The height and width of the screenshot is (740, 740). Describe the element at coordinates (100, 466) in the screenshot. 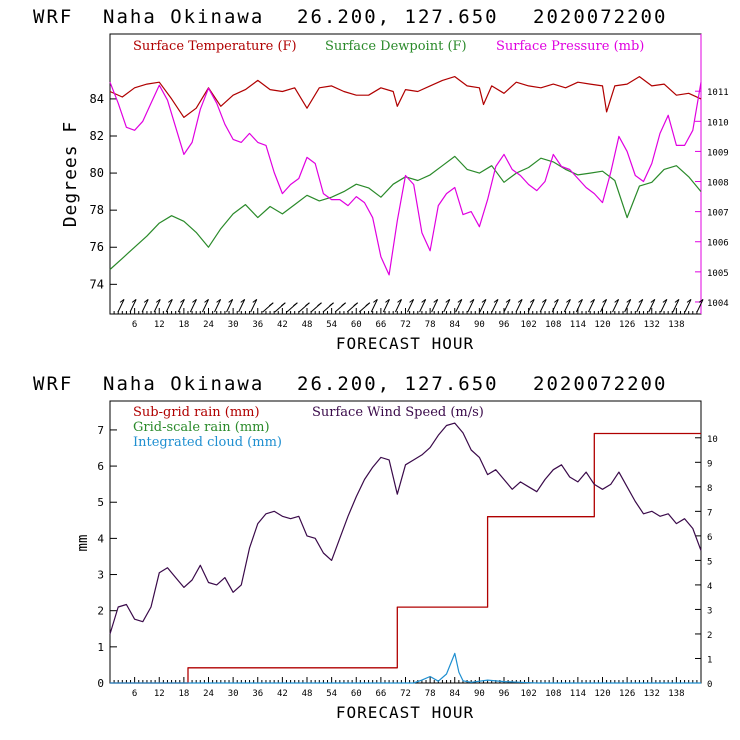

I see `y-tick-label: 6` at that location.